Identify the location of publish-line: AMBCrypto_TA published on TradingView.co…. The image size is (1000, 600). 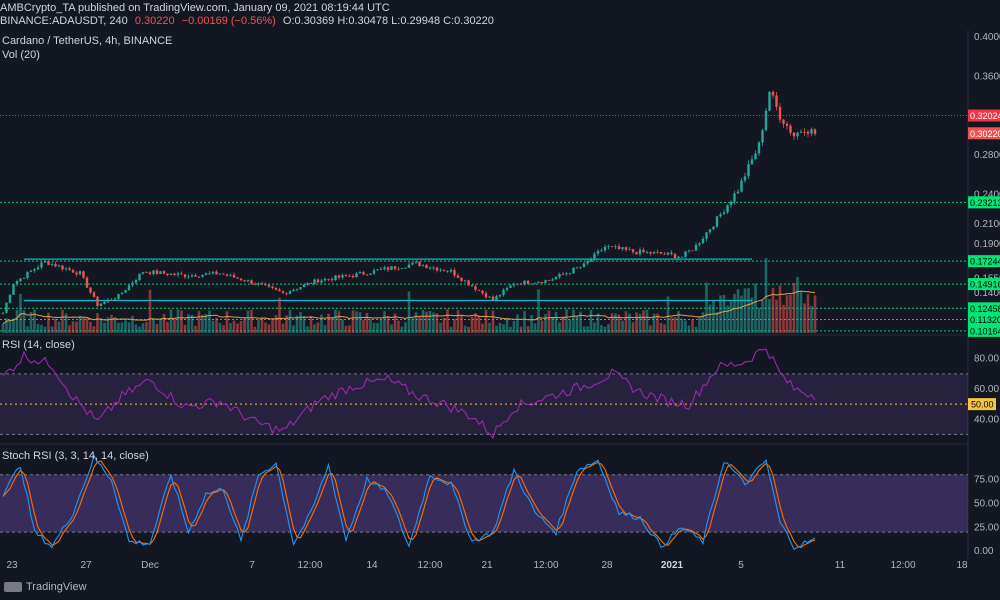
(195, 8).